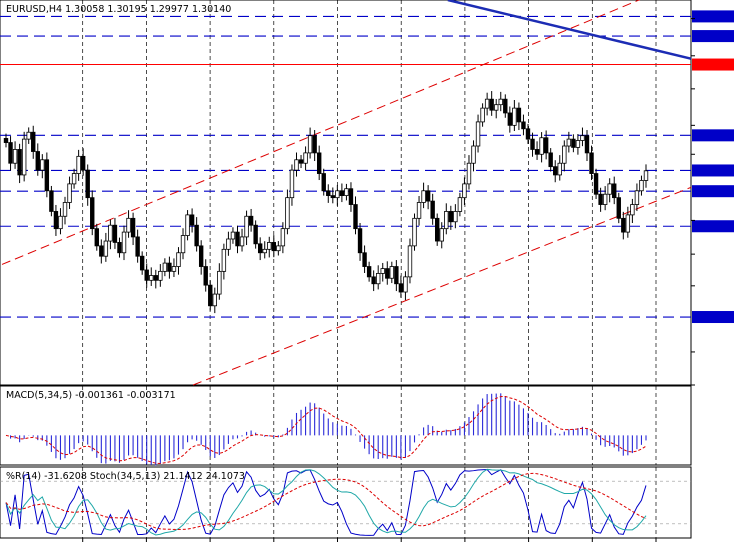 This screenshot has height=553, width=734. What do you see at coordinates (569, 30) in the screenshot?
I see `long-term-resistance` at bounding box center [569, 30].